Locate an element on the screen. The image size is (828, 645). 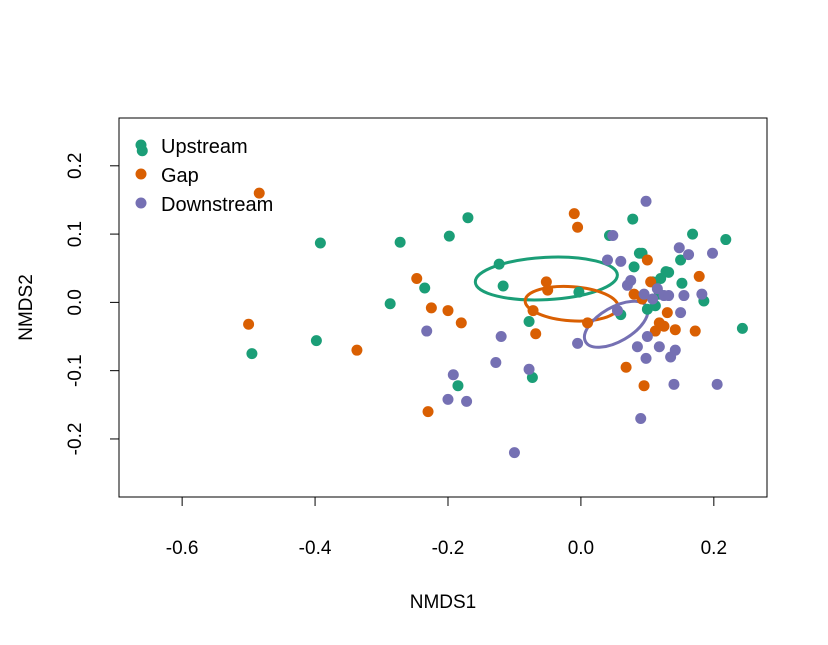
x-tick-label: 0.2 is located at coordinates (714, 548).